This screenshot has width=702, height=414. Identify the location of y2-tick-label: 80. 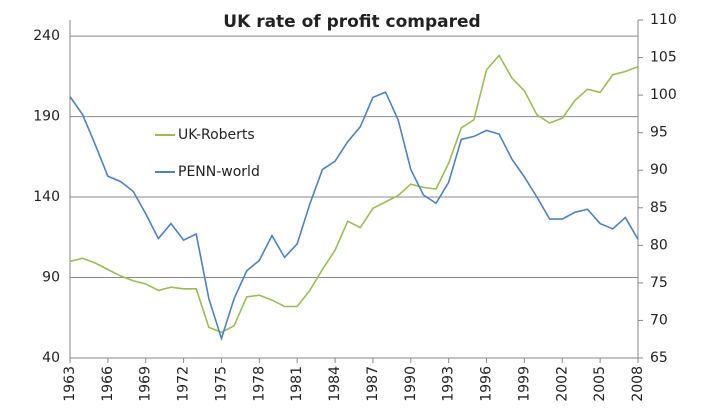
(659, 245).